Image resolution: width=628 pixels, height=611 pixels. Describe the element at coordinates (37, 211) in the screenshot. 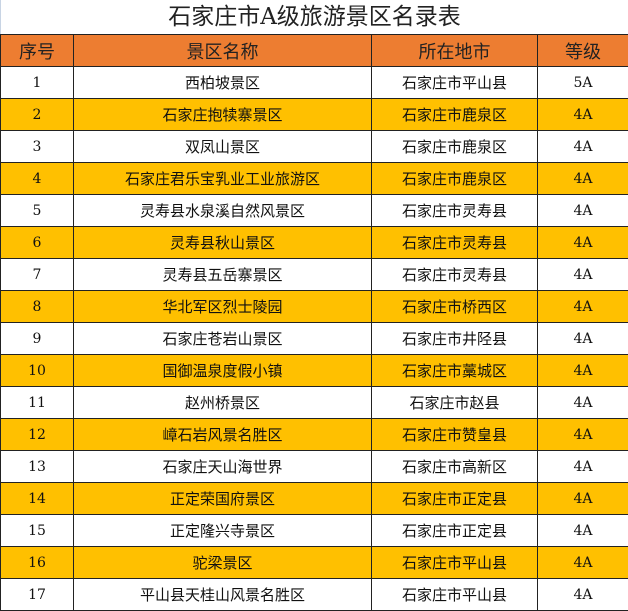

I see `cell-index: 5` at that location.